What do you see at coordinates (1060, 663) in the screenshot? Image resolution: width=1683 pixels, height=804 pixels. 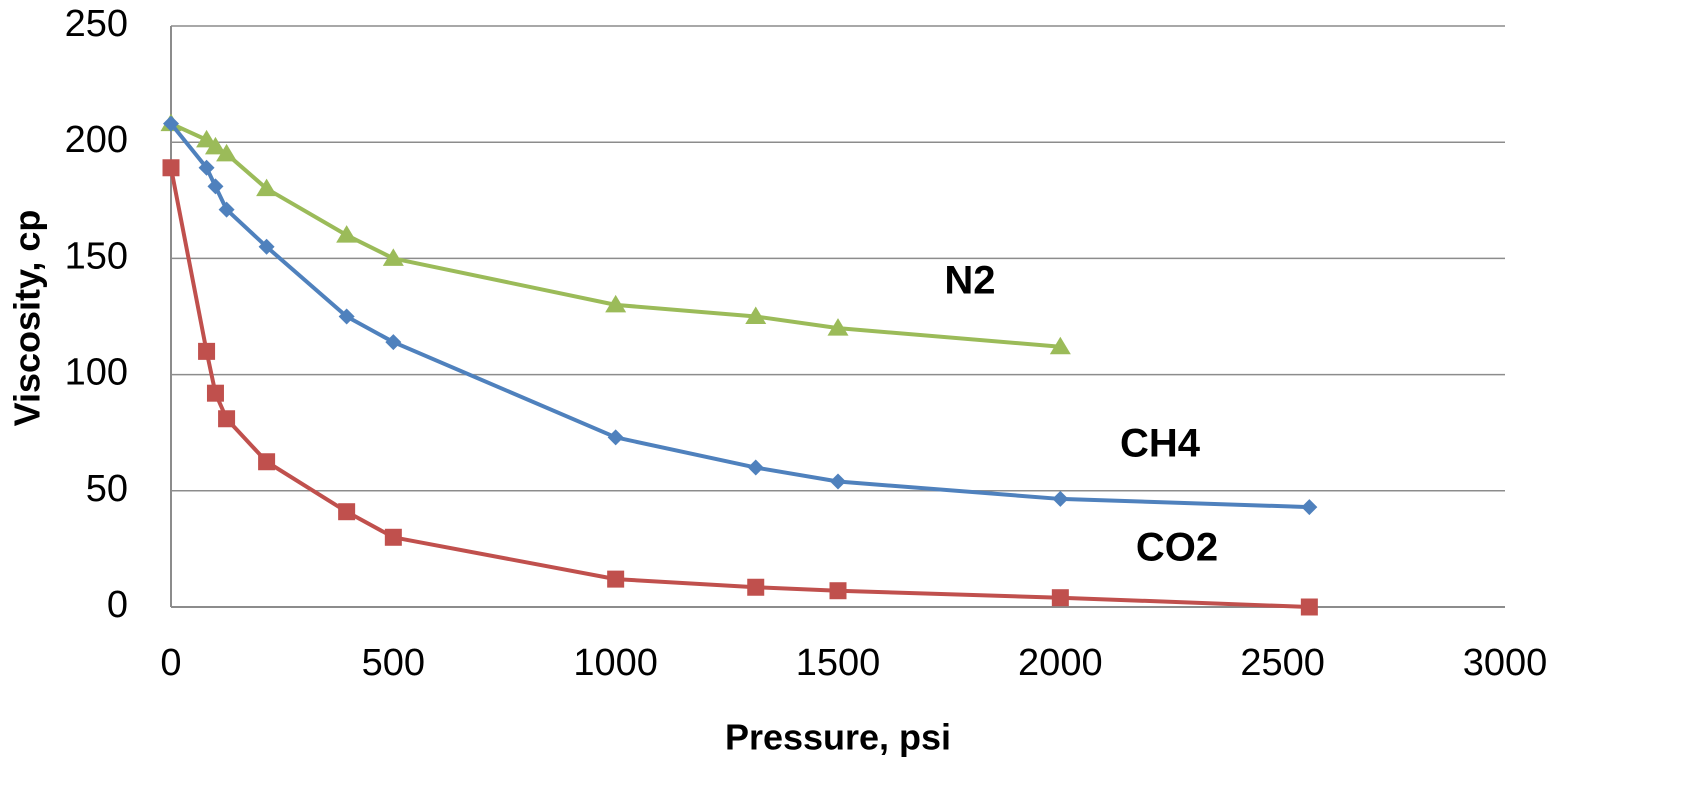 I see `x-tick-label: 2000` at bounding box center [1060, 663].